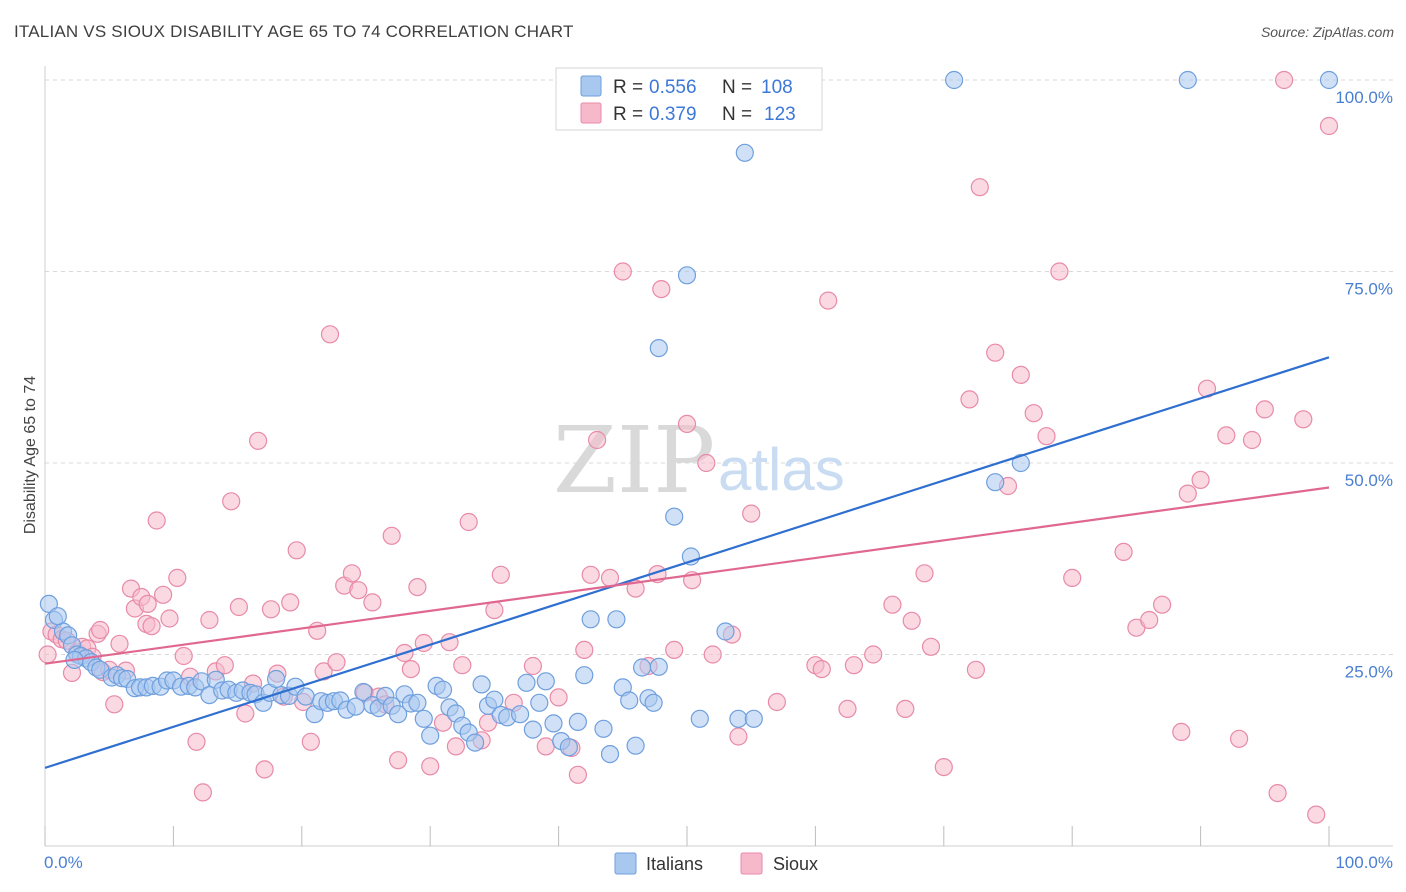 This screenshot has width=1406, height=892. What do you see at coordinates (673, 87) in the screenshot?
I see `legend-italians-r-value: 0.556` at bounding box center [673, 87].